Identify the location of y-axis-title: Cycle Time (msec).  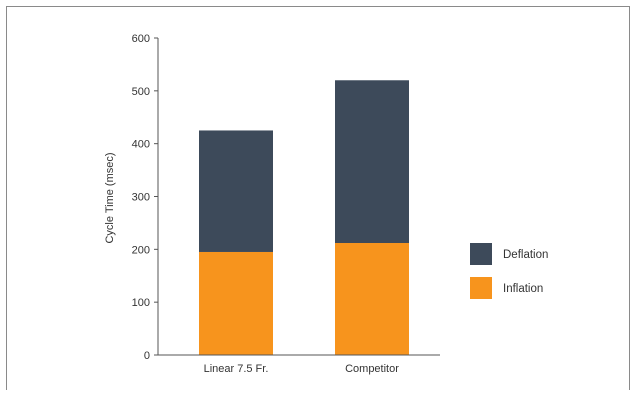
(110, 197).